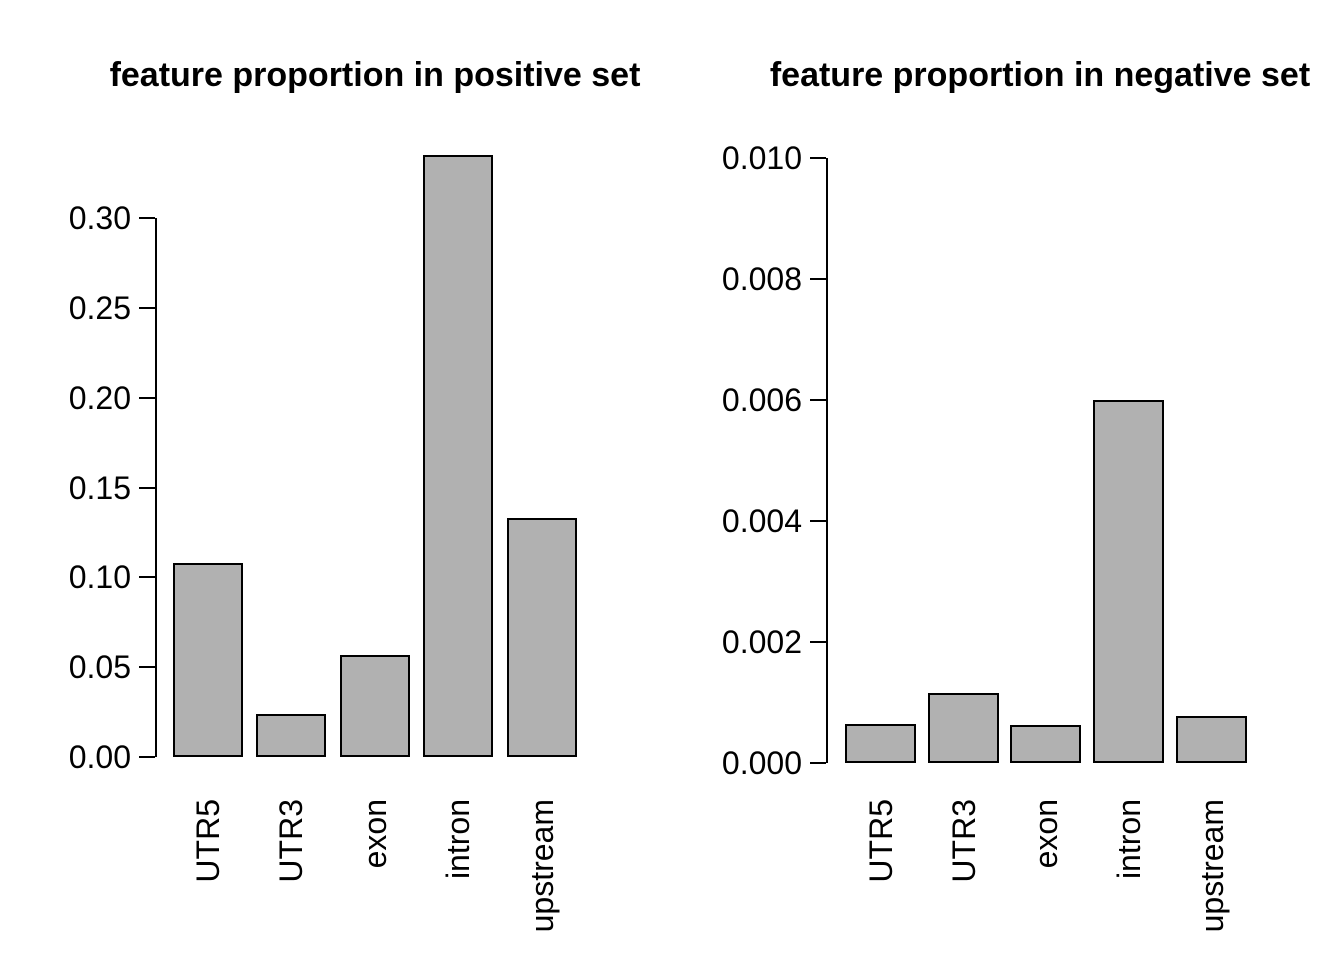 The image size is (1344, 960). I want to click on y-tick-label: 0.002, so click(761, 642).